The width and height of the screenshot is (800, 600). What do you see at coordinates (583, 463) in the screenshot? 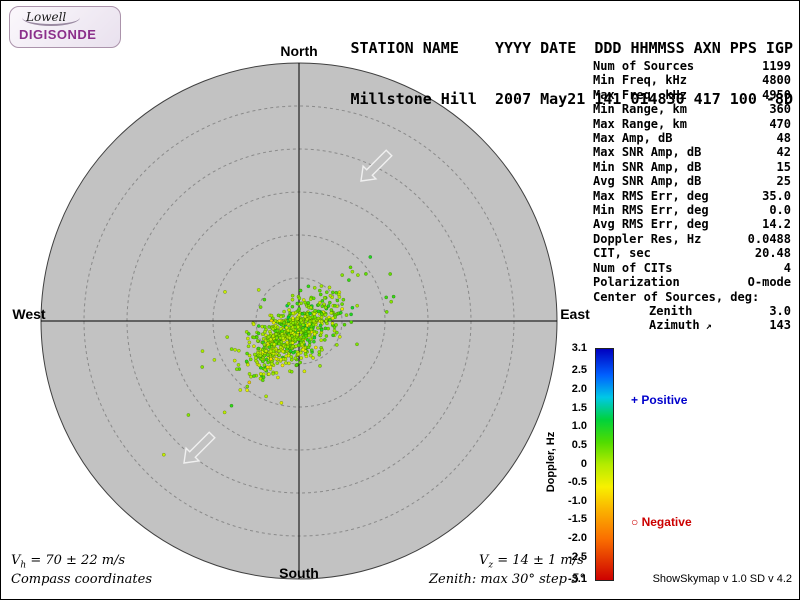
I see `colorbar-tick-label: 0` at bounding box center [583, 463].